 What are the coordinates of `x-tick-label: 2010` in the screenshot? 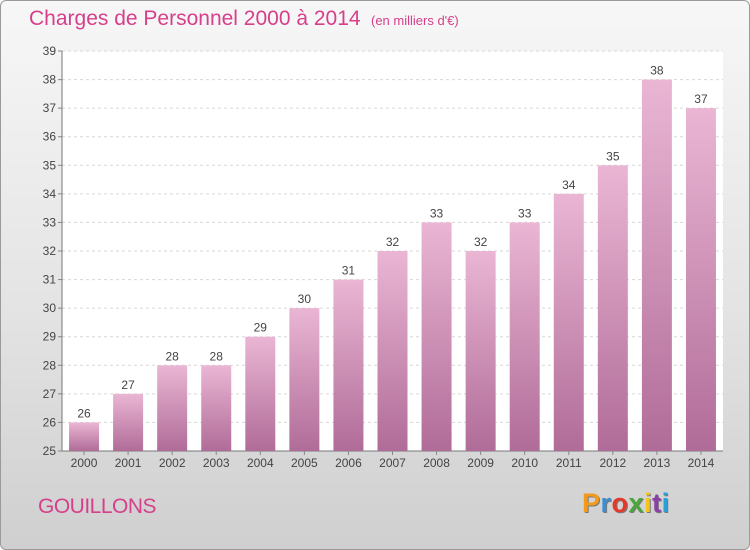 It's located at (524, 463).